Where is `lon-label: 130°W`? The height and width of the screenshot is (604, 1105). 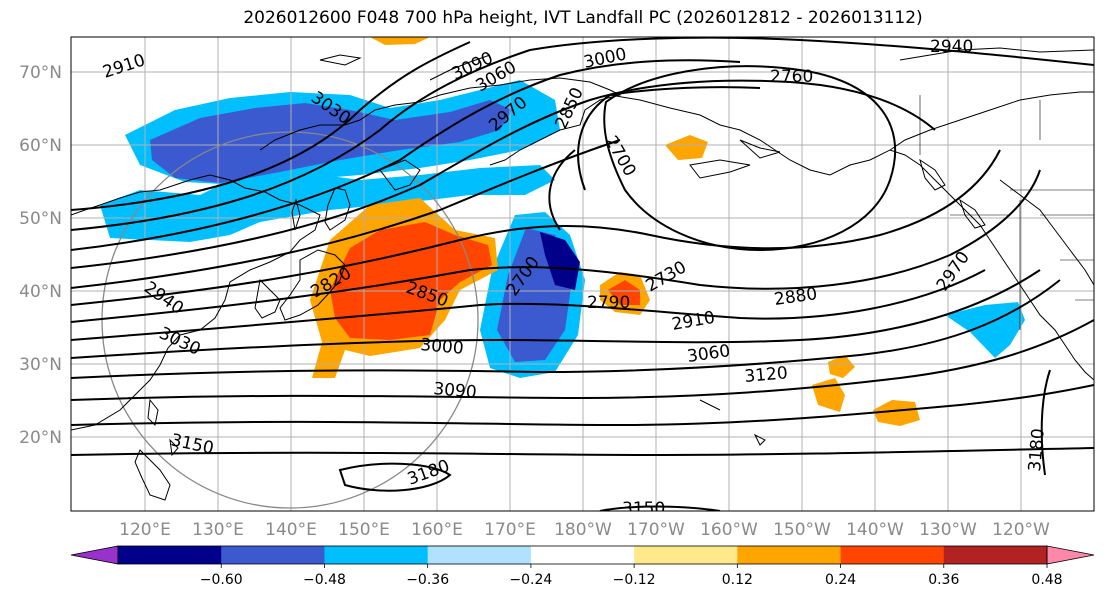
lon-label: 130°W is located at coordinates (948, 530).